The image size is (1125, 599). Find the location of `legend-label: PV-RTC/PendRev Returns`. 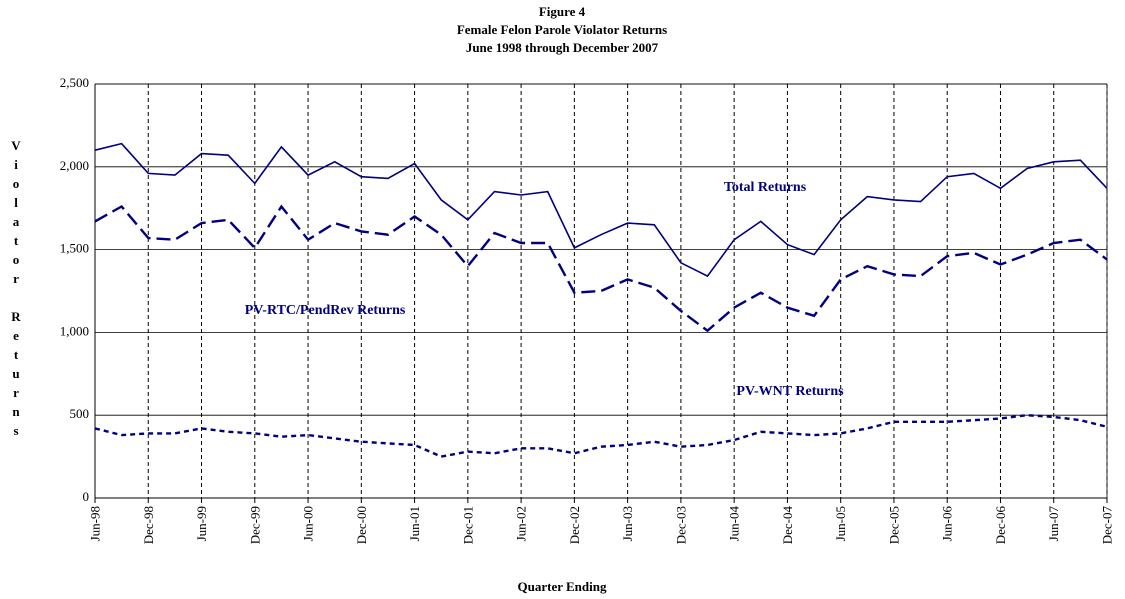

legend-label: PV-RTC/PendRev Returns is located at coordinates (325, 310).